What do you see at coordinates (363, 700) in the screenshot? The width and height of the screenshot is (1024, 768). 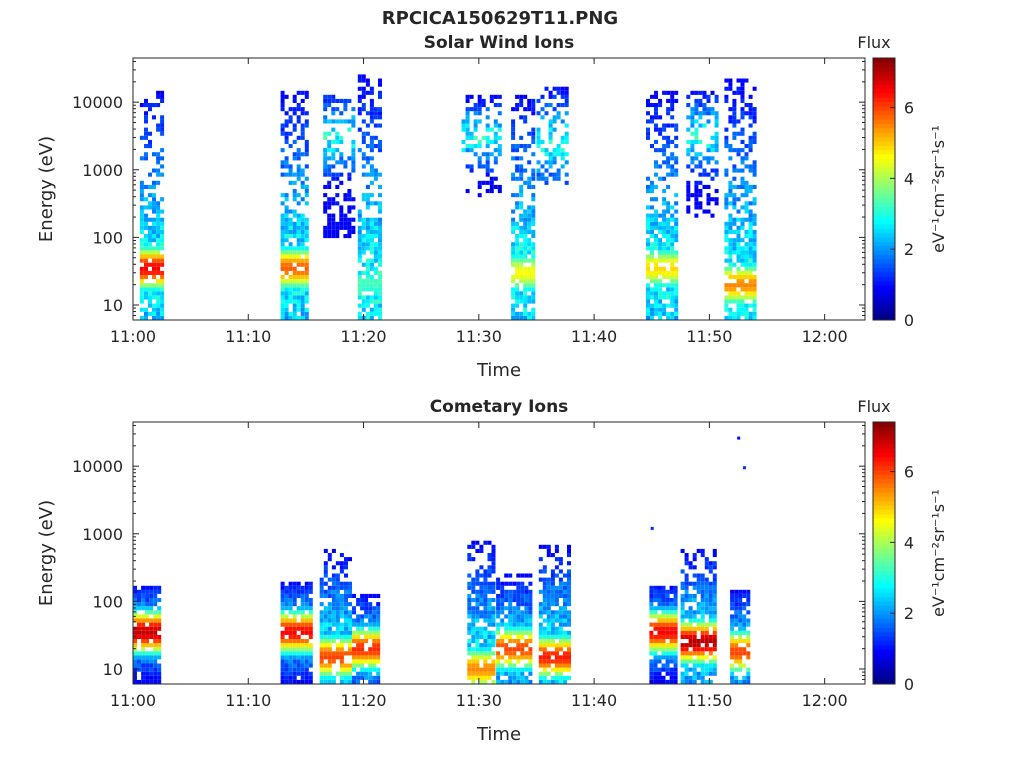 I see `x-tick-label: 11:20` at bounding box center [363, 700].